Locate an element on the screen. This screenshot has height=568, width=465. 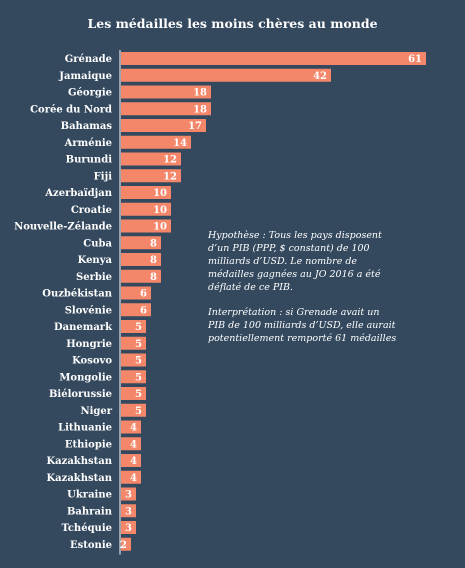
category-label: Niger is located at coordinates (96, 411).